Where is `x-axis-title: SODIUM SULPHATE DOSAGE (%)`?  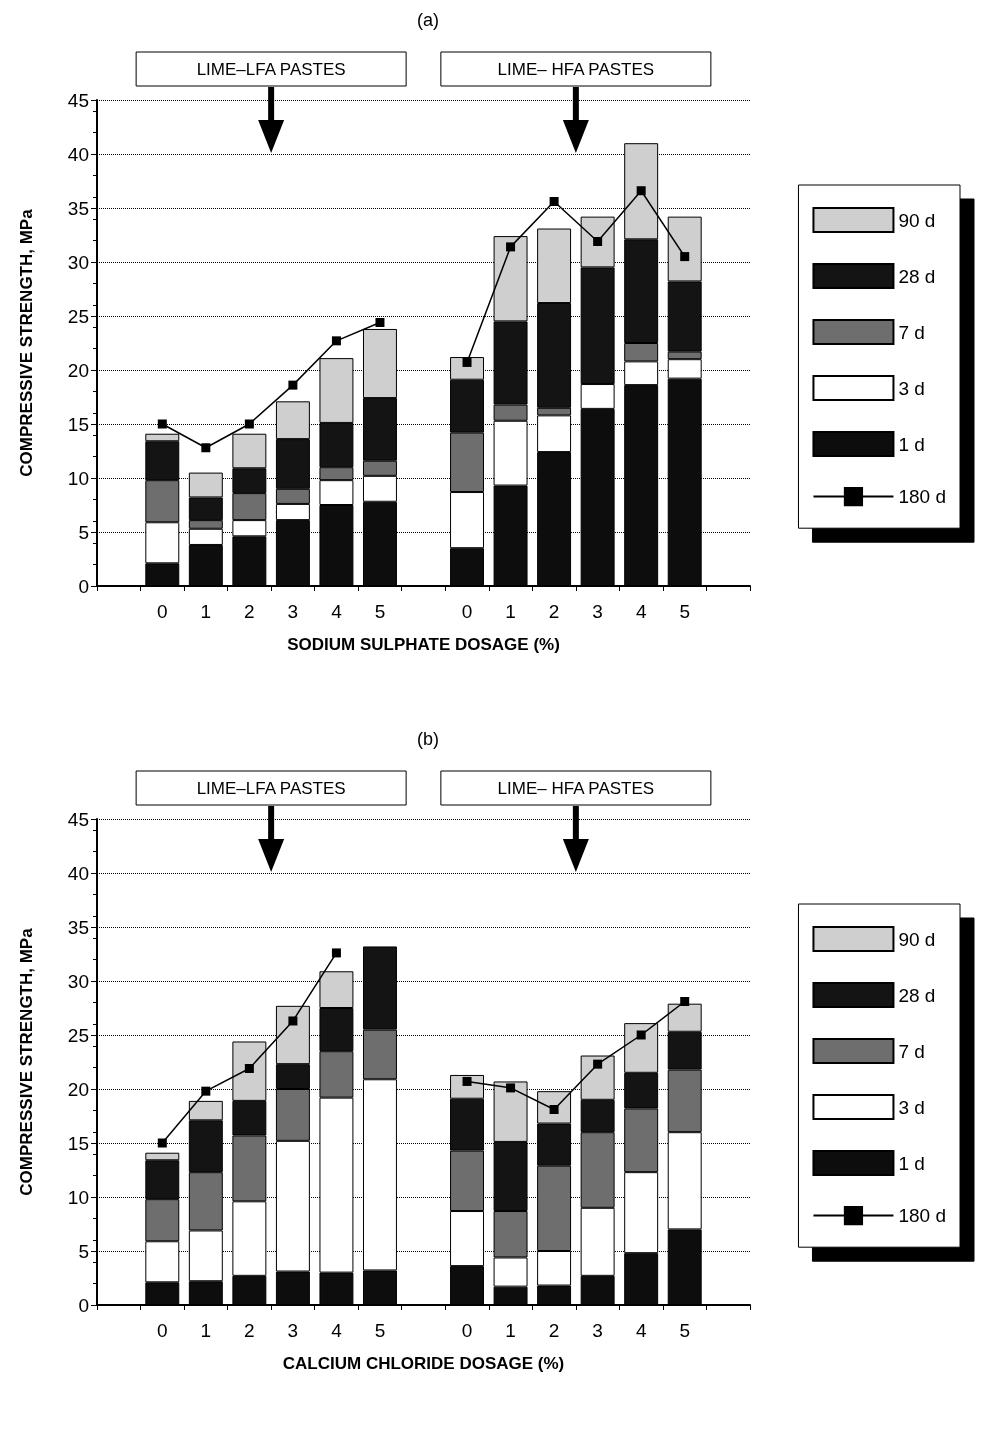 x-axis-title: SODIUM SULPHATE DOSAGE (%) is located at coordinates (423, 644).